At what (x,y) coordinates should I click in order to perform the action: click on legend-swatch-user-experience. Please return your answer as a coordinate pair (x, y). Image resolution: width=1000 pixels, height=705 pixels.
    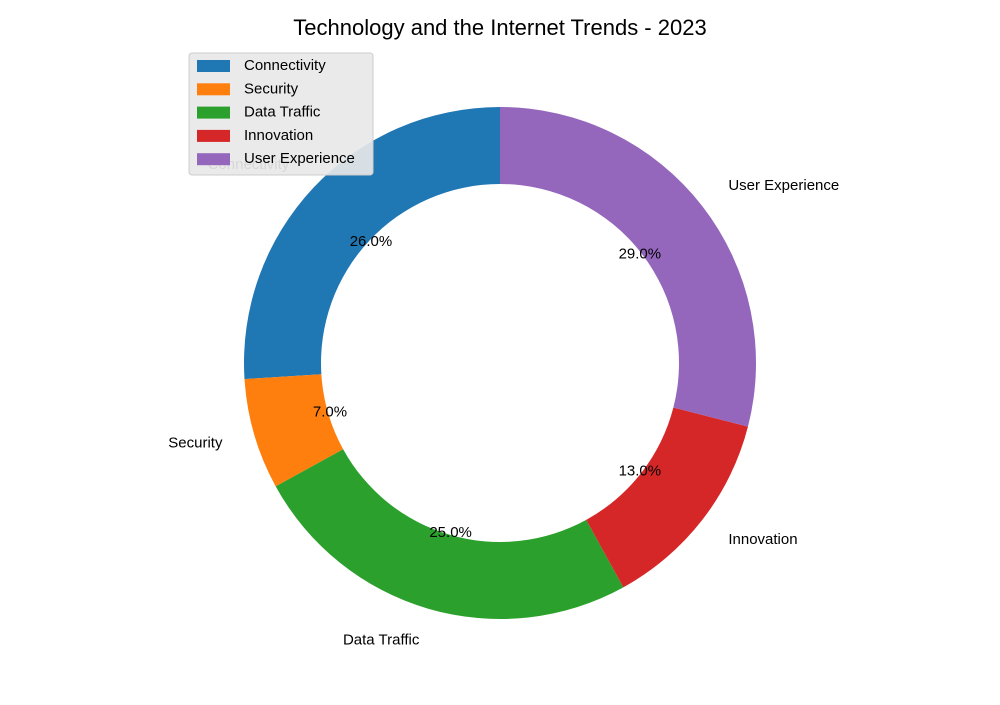
    Looking at the image, I should click on (213, 159).